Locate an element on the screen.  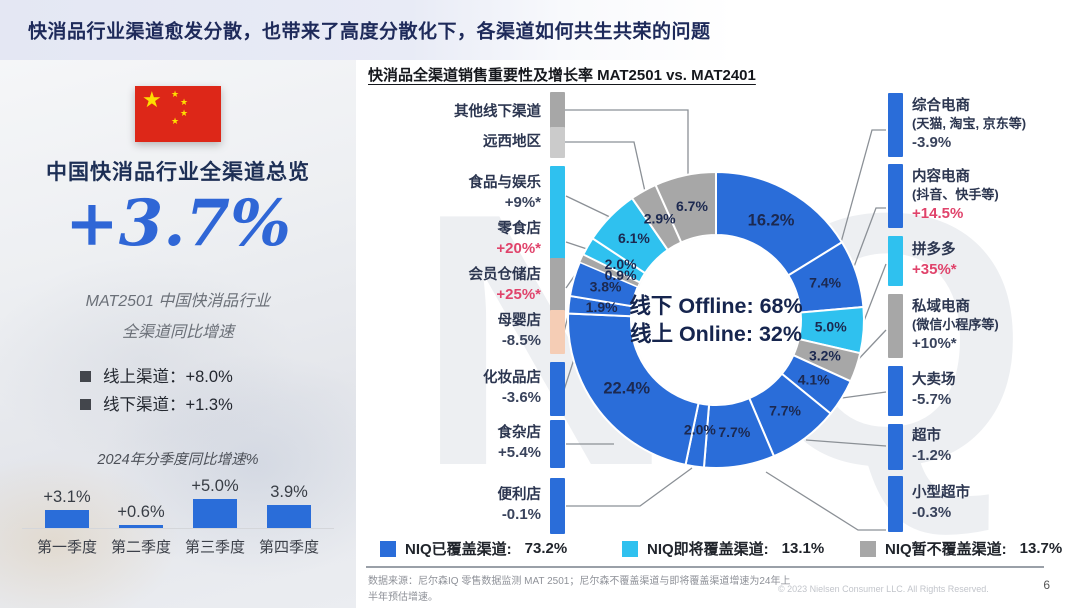
summary-heading: 中国快消品行业全渠道总览 is located at coordinates (178, 172).